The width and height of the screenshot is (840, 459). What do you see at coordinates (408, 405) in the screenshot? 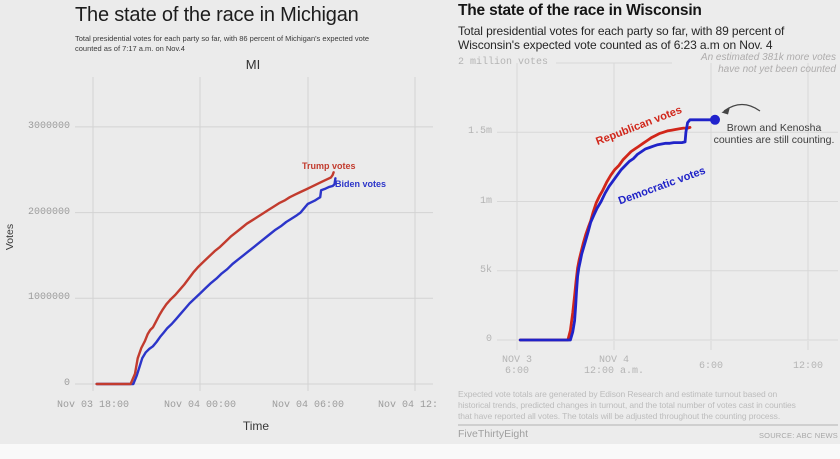
I see `x-tick-label: Nov 04 12:` at bounding box center [408, 405].